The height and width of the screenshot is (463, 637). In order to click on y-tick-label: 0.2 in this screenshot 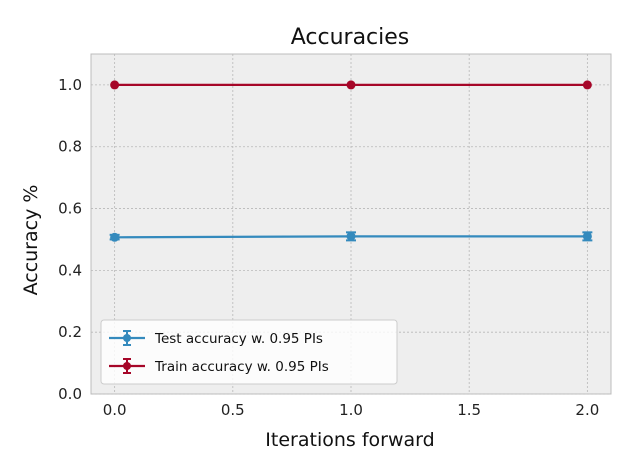, I will do `click(70, 332)`.